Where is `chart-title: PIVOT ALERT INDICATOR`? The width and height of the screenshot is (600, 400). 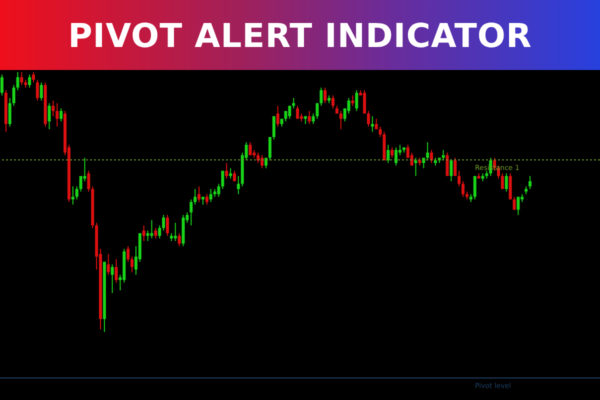
chart-title: PIVOT ALERT INDICATOR is located at coordinates (300, 35).